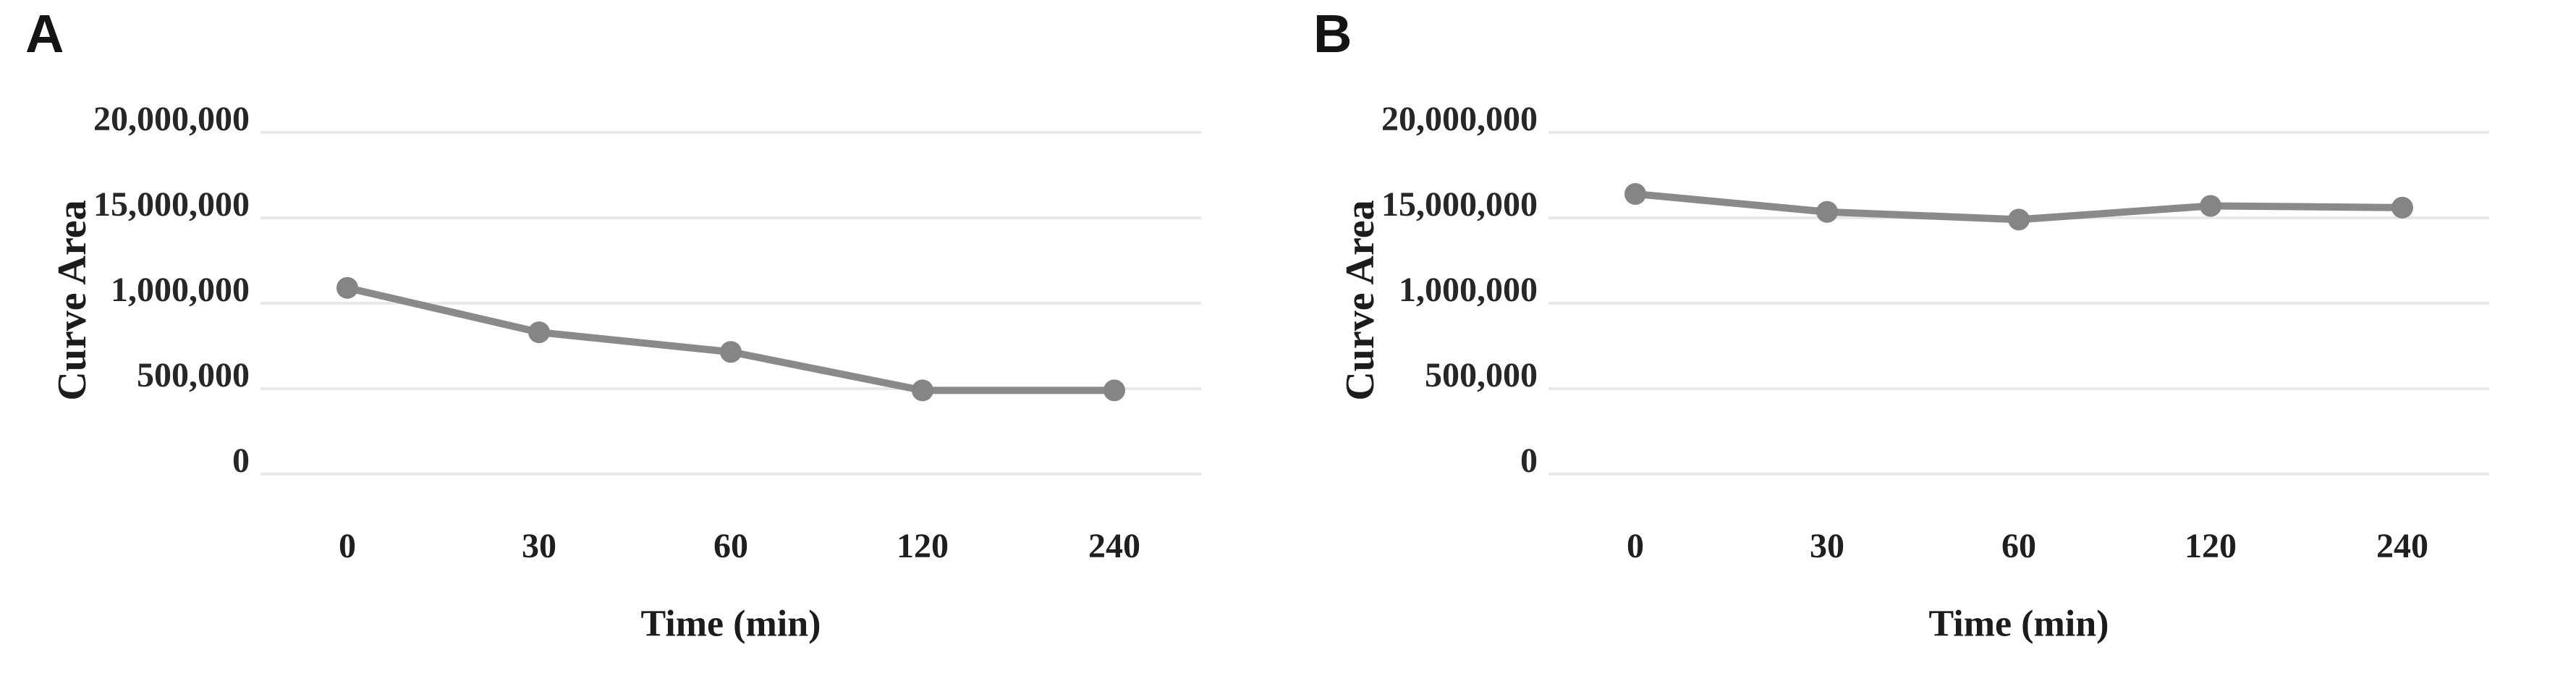 The image size is (2576, 676). What do you see at coordinates (1332, 34) in the screenshot?
I see `panel-b-letter: B` at bounding box center [1332, 34].